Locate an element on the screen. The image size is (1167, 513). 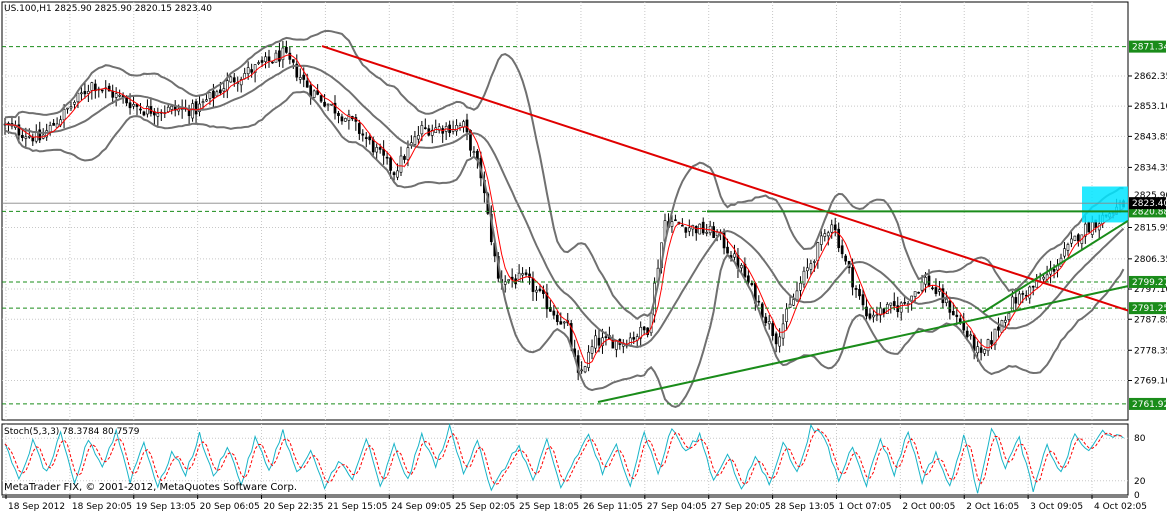
x-tick-label: 25 Sep 02:05 is located at coordinates (485, 507).